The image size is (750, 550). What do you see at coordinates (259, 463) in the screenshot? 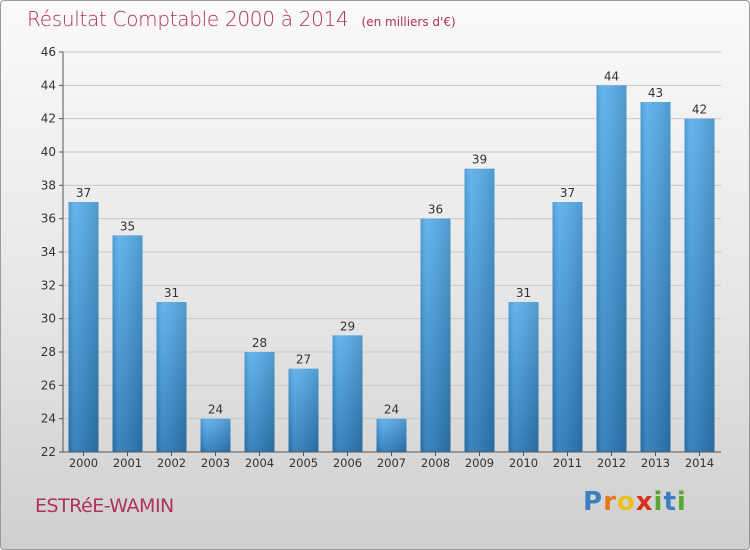
I see `x-tick-label: 2004` at bounding box center [259, 463].